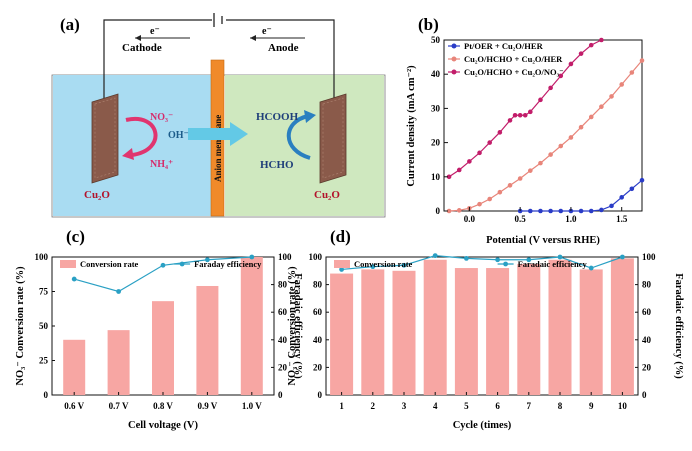 Image resolution: width=692 pixels, height=451 pixels. I want to click on anode-chamber, so click(304, 145).